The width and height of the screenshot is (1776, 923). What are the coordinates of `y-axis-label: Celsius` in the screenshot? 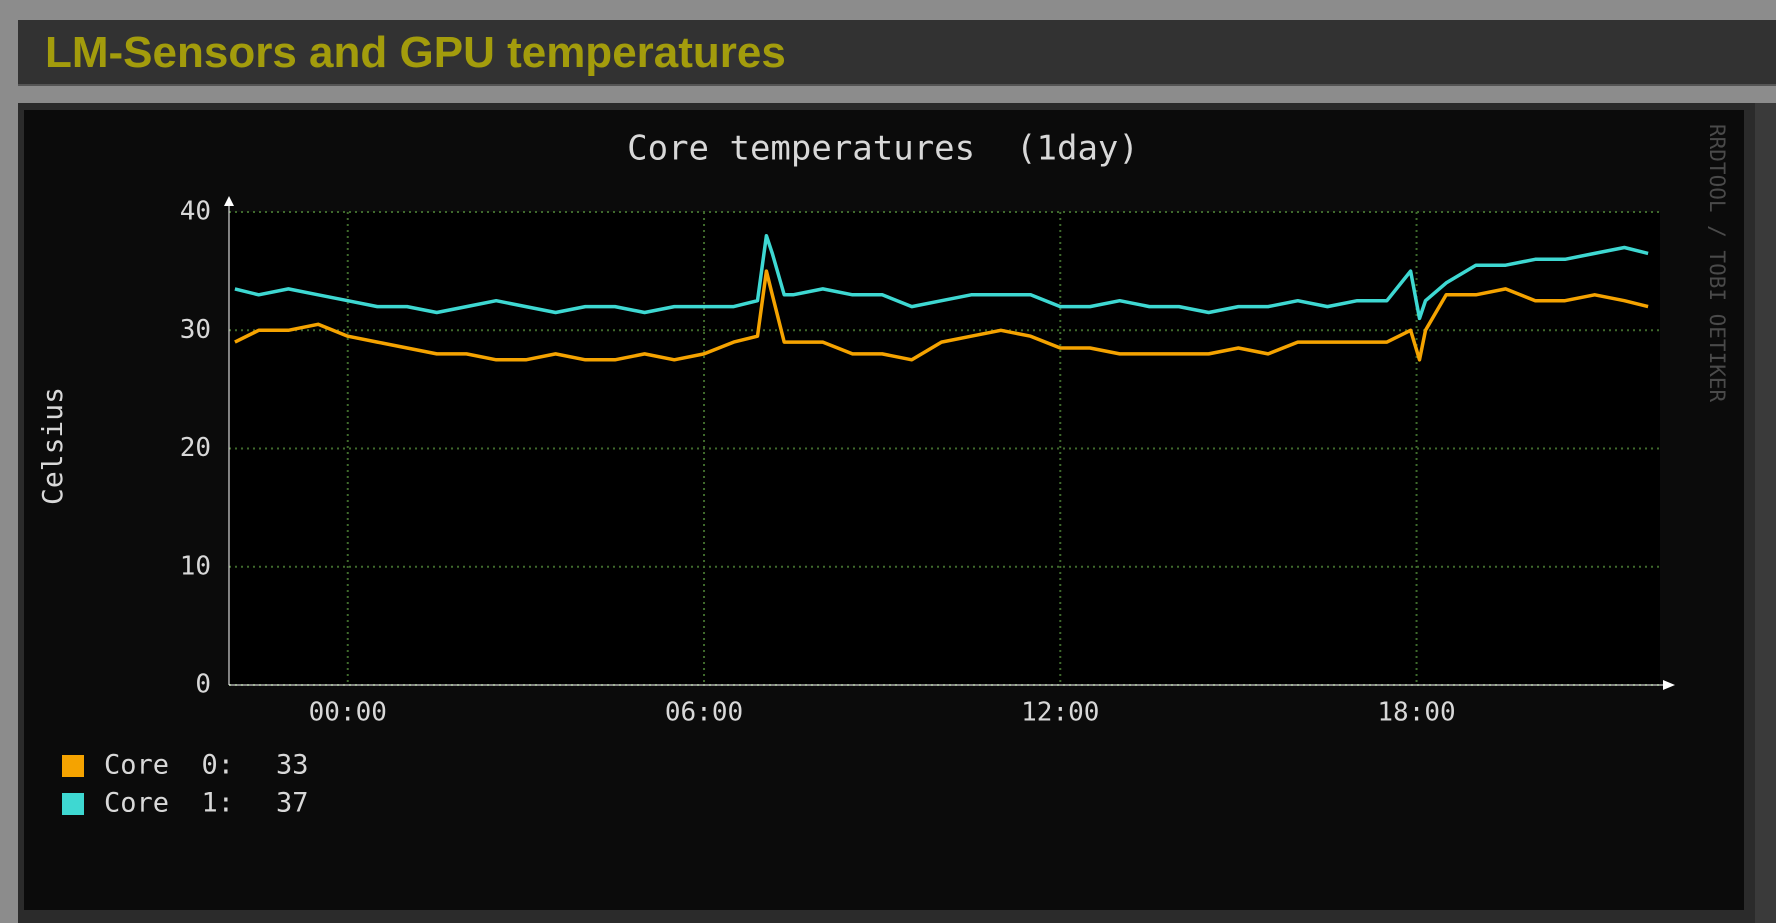 It's located at (52, 446).